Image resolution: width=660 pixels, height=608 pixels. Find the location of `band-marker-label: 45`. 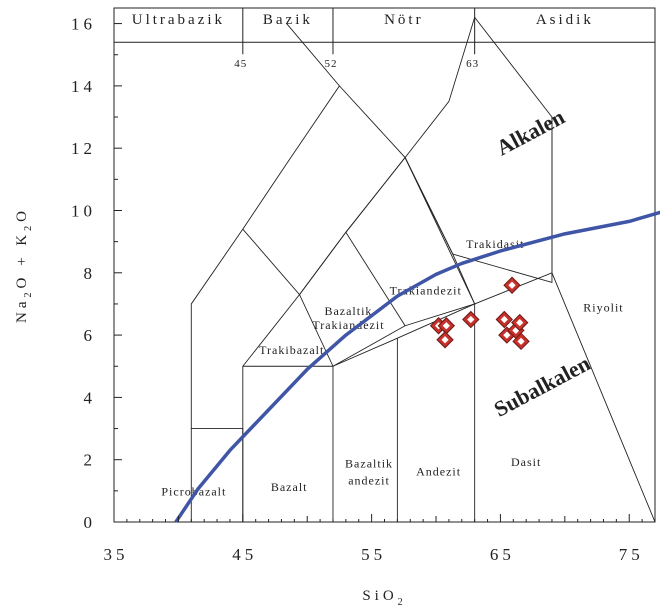

band-marker-label: 45 is located at coordinates (240, 64).